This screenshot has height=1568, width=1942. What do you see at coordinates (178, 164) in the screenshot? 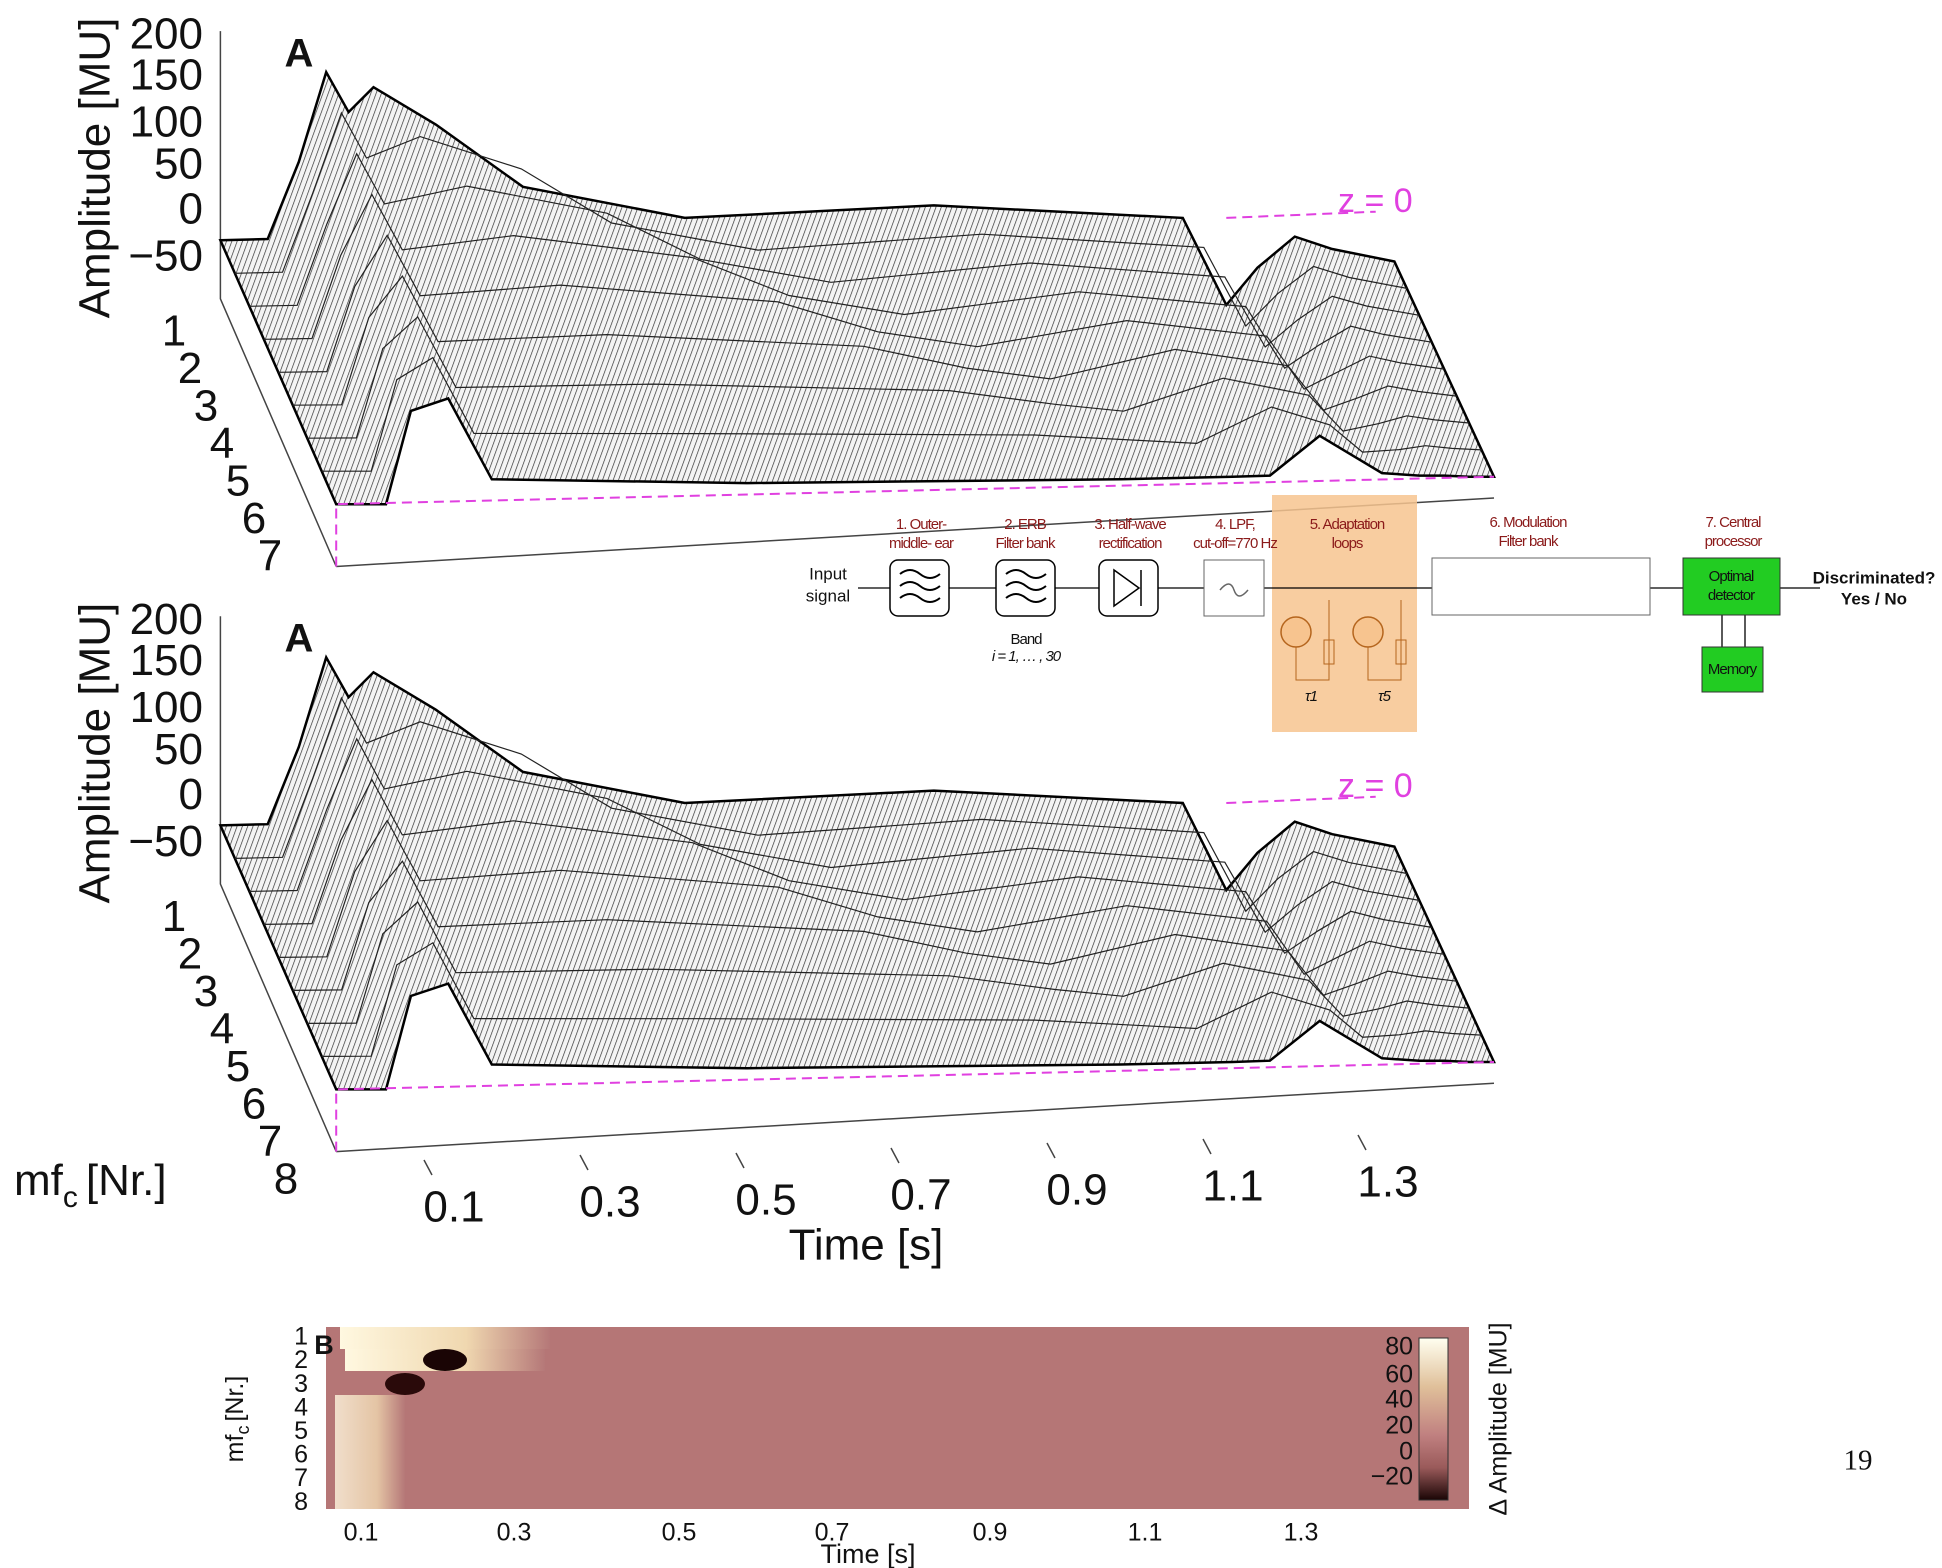
I see `z-tick-label: 50` at bounding box center [178, 164].